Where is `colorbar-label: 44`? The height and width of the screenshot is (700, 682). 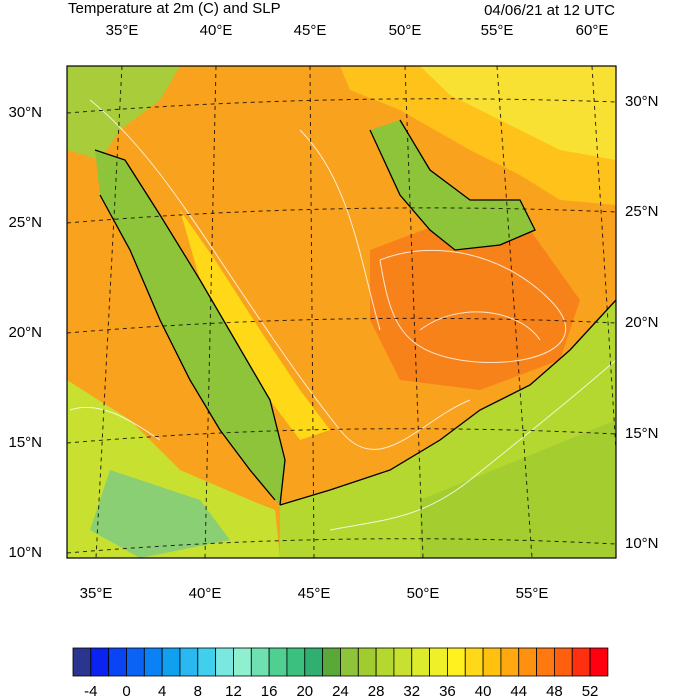 colorbar-label: 44 is located at coordinates (518, 691).